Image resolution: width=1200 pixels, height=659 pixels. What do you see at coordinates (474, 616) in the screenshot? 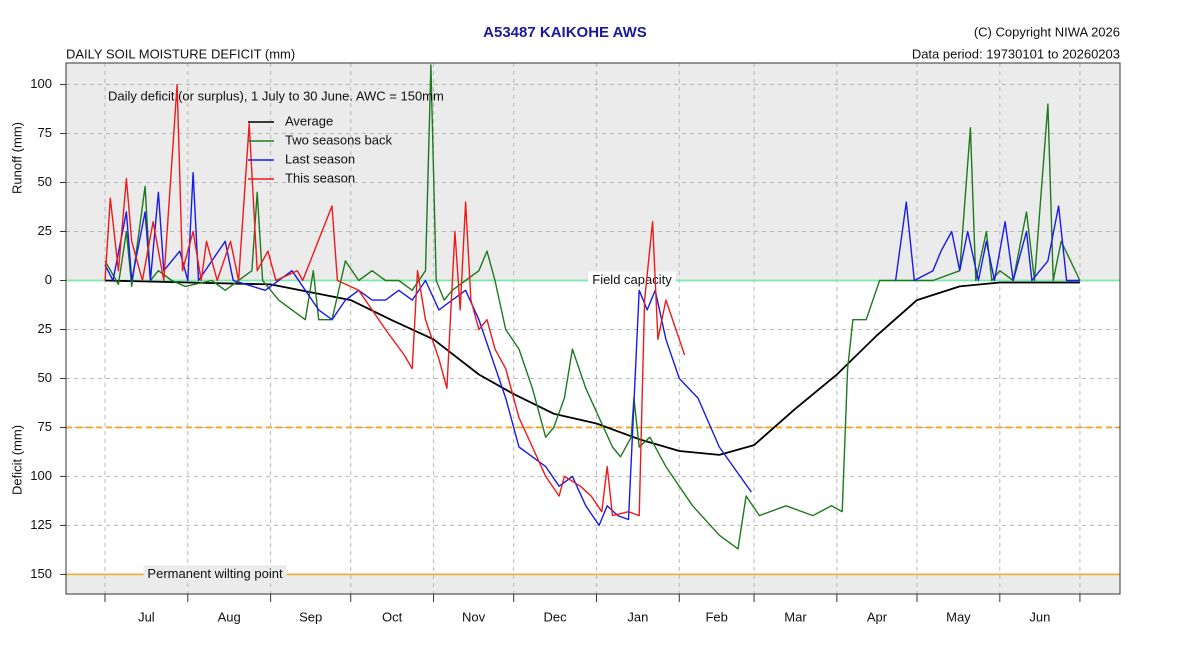
I see `x-tick-label: Nov` at bounding box center [474, 616].